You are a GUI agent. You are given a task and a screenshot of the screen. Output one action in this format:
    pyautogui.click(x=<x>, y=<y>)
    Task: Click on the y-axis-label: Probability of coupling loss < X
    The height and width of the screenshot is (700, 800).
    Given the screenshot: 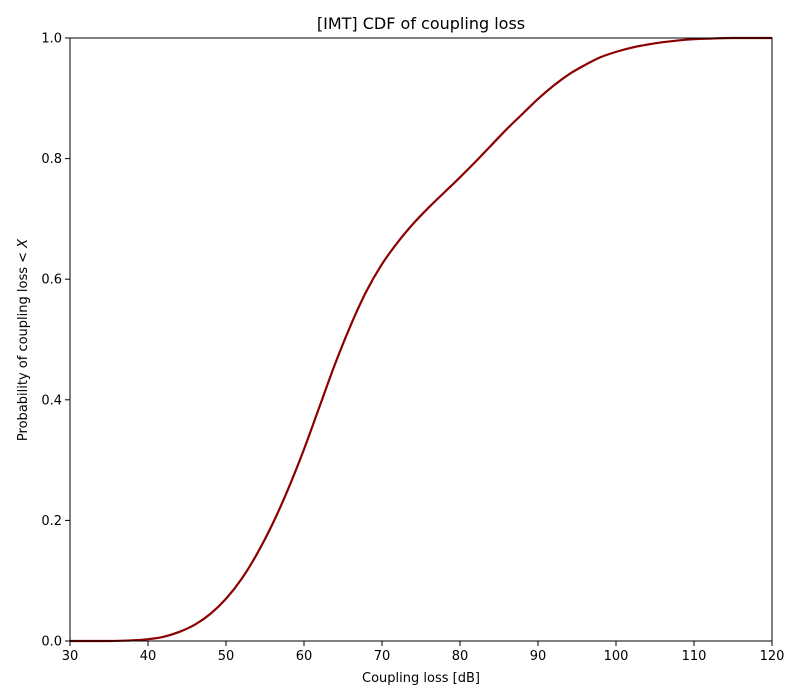 What is the action you would take?
    pyautogui.click(x=23, y=339)
    